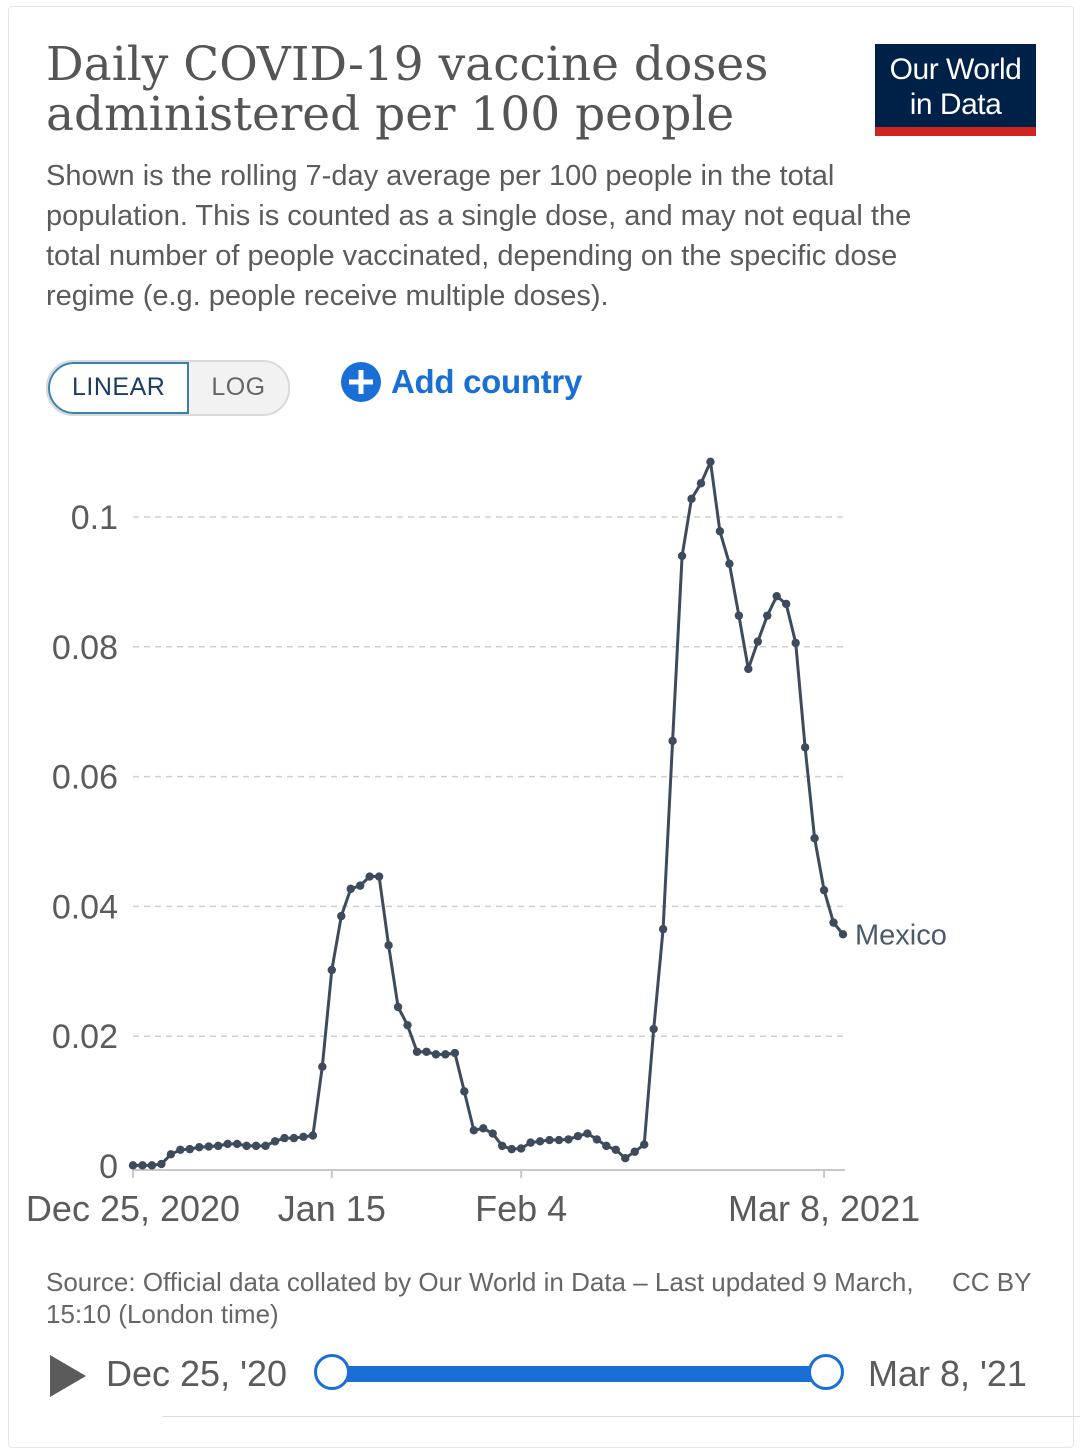 This screenshot has width=1080, height=1448. I want to click on series-label: Mexico, so click(901, 935).